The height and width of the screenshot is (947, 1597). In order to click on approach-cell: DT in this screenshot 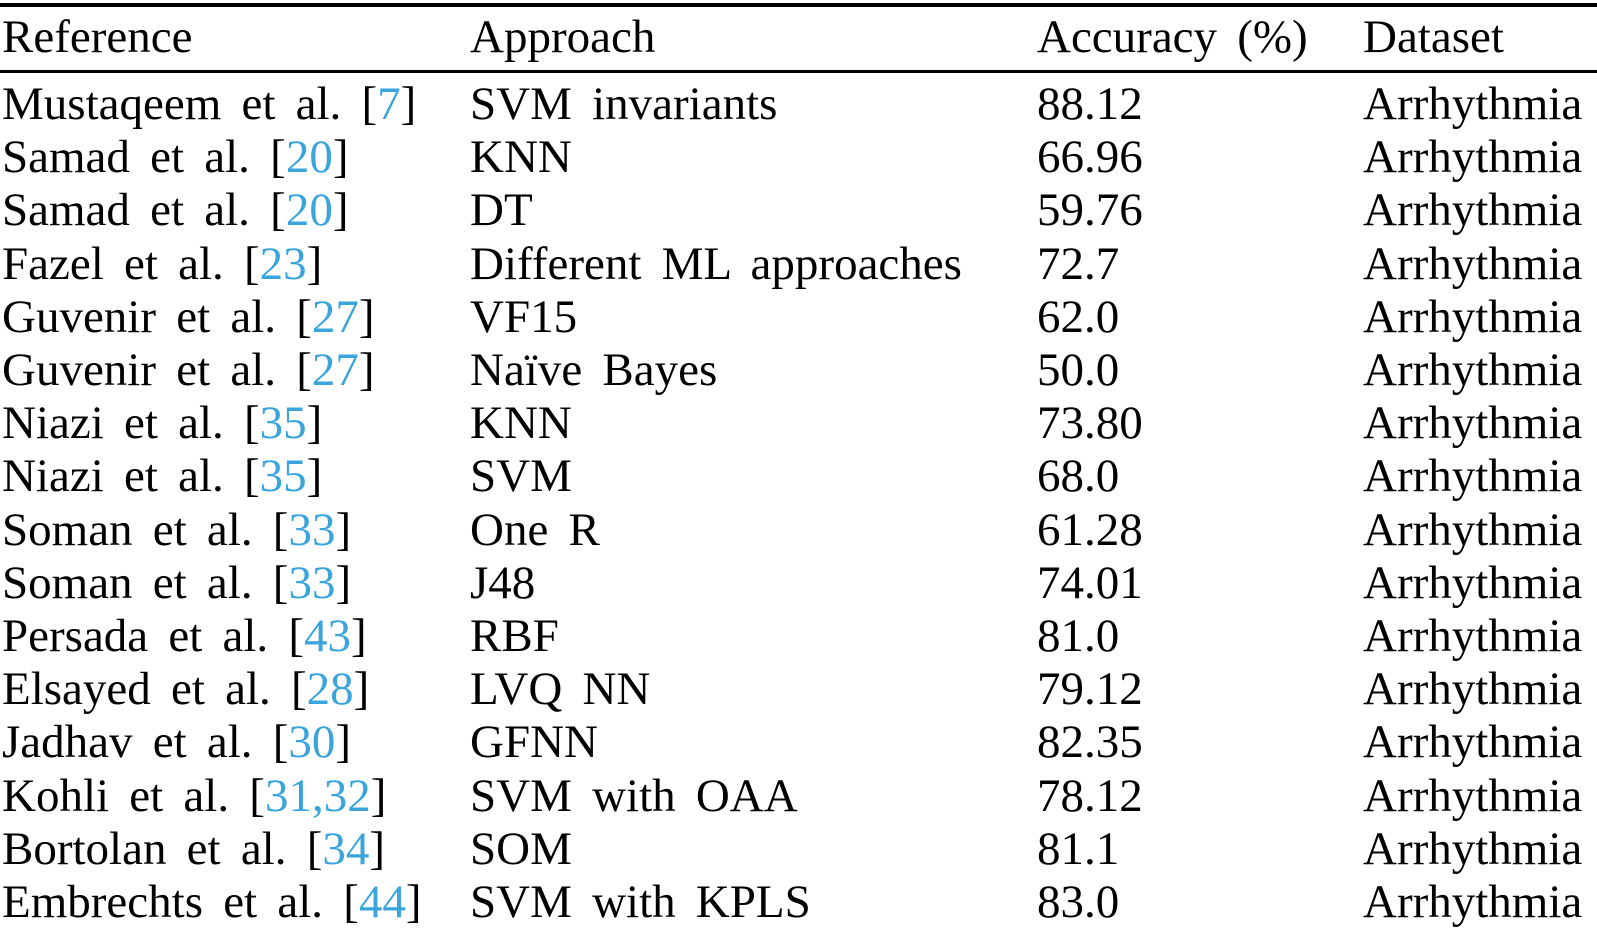, I will do `click(501, 210)`.